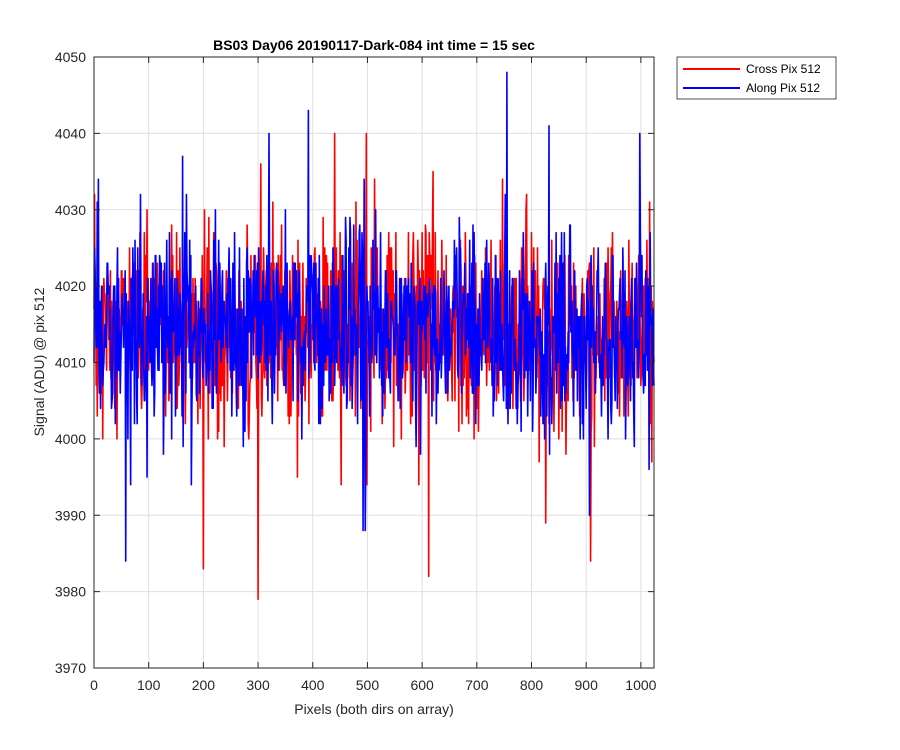 This screenshot has width=900, height=750. What do you see at coordinates (70, 286) in the screenshot?
I see `y-tick-label: 4020` at bounding box center [70, 286].